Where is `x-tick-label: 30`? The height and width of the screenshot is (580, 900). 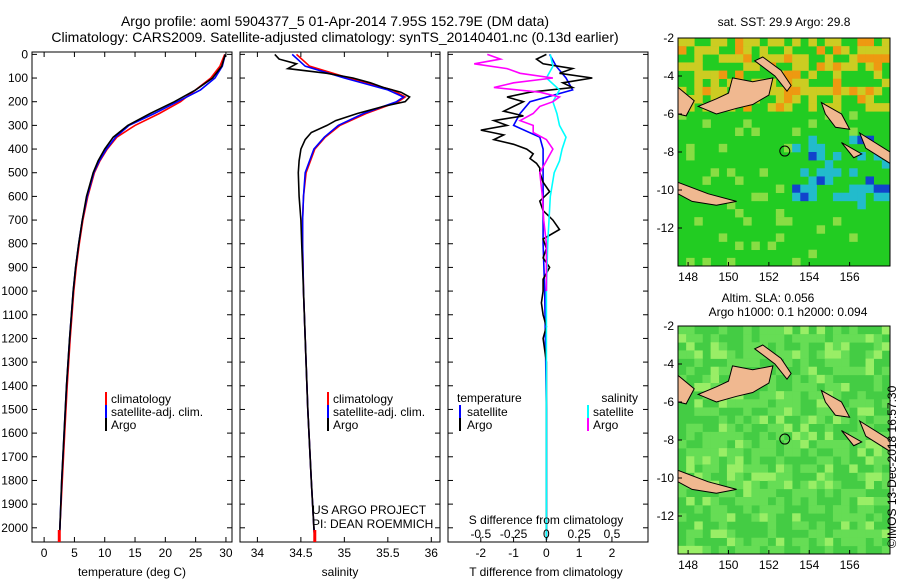 x-tick-label: 30 is located at coordinates (226, 553).